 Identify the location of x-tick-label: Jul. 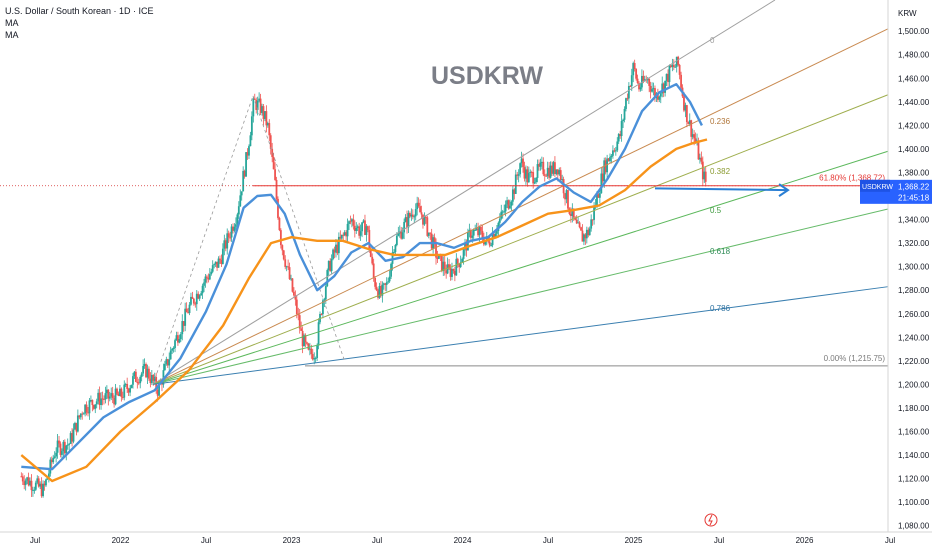
(35, 540).